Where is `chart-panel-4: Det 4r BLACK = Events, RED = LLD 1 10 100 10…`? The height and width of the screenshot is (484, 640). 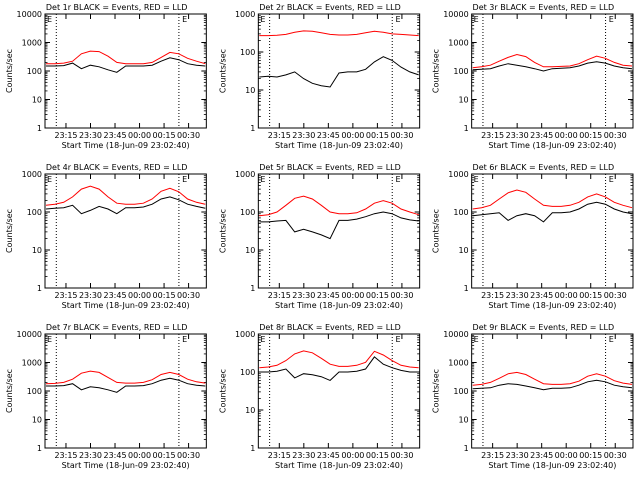
chart-panel-4: Det 4r BLACK = Events, RED = LLD 1 10 100 10… is located at coordinates (106, 236).